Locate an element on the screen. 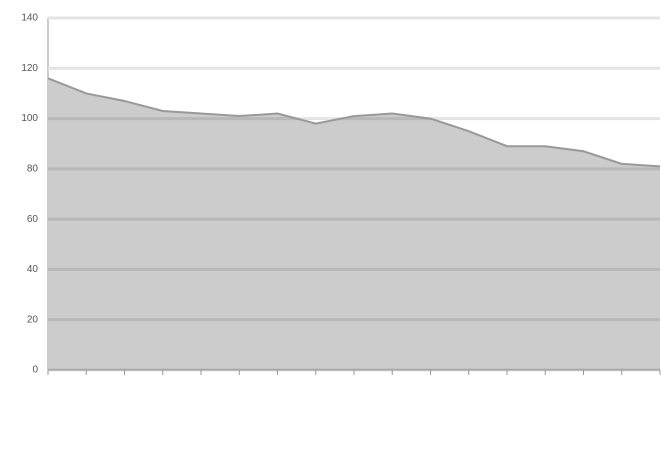 This screenshot has width=661, height=465. y-tick-label: 20 is located at coordinates (33, 319).